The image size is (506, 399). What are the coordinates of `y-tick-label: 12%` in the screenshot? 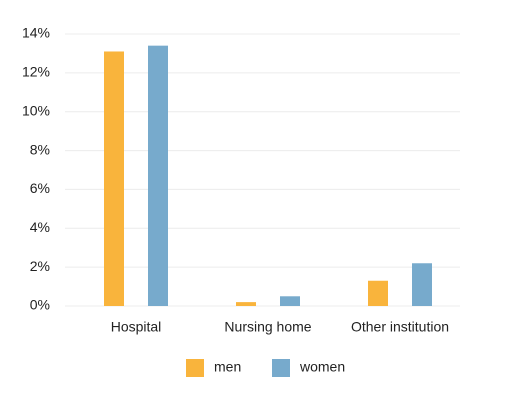 It's located at (36, 72).